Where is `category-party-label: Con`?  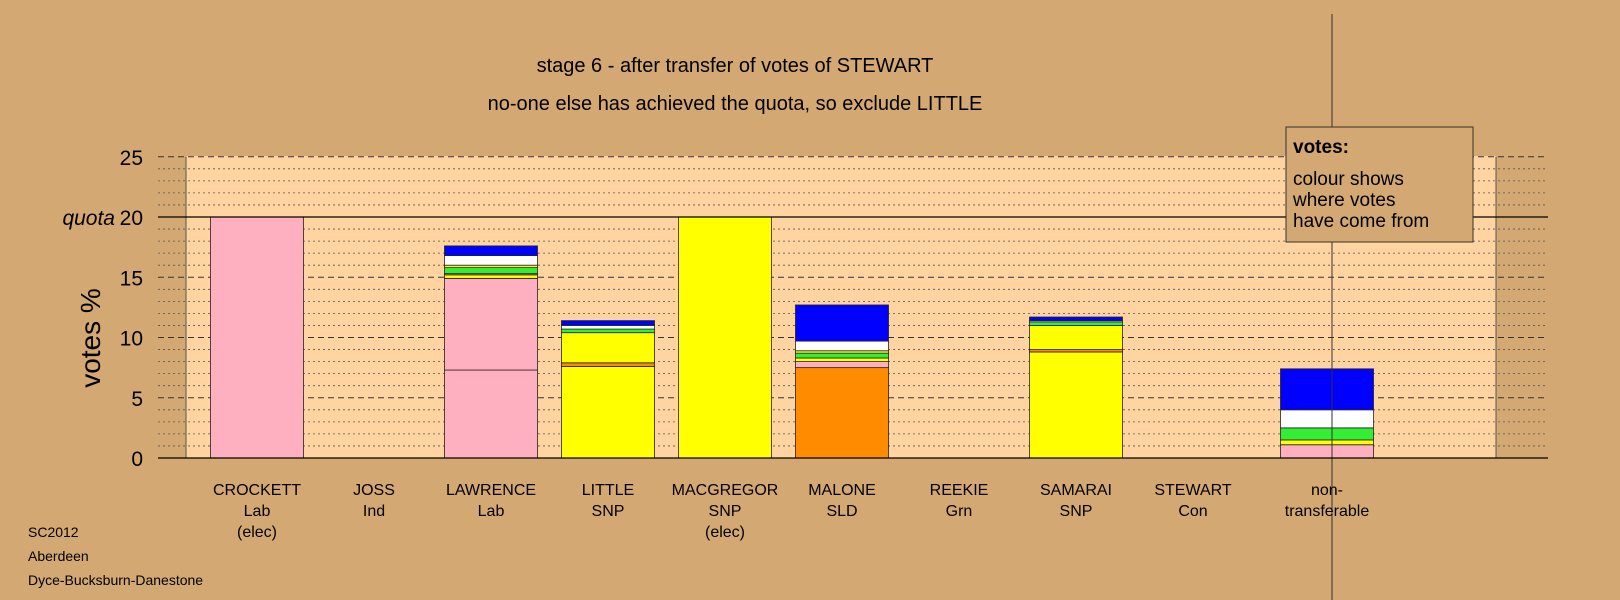
category-party-label: Con is located at coordinates (1192, 511).